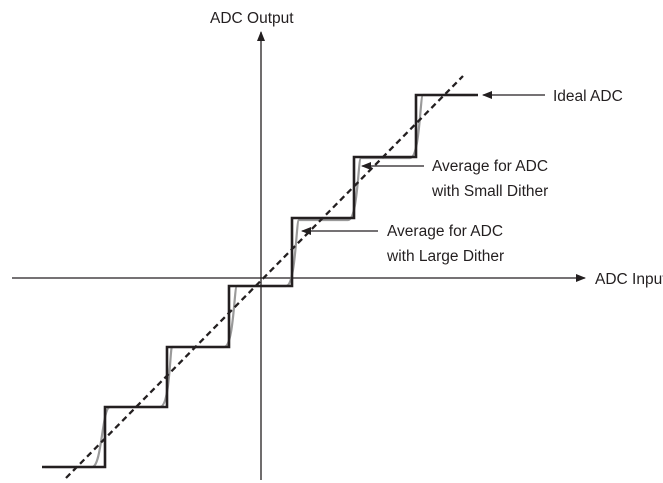  Describe the element at coordinates (445, 256) in the screenshot. I see `large-dither-label-line2: with Large Dither` at that location.